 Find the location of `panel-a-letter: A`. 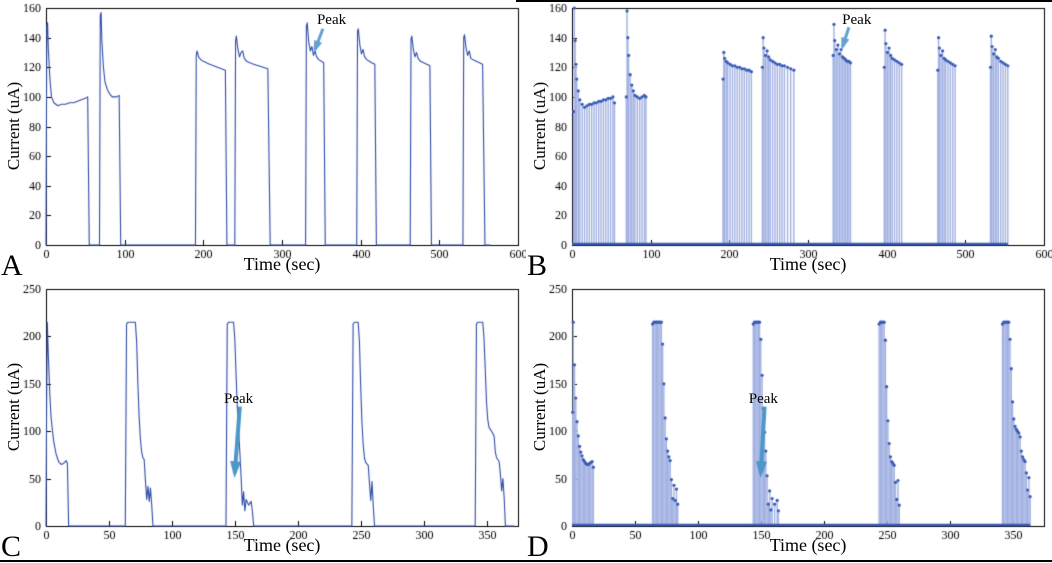

panel-a-letter: A is located at coordinates (12, 265).